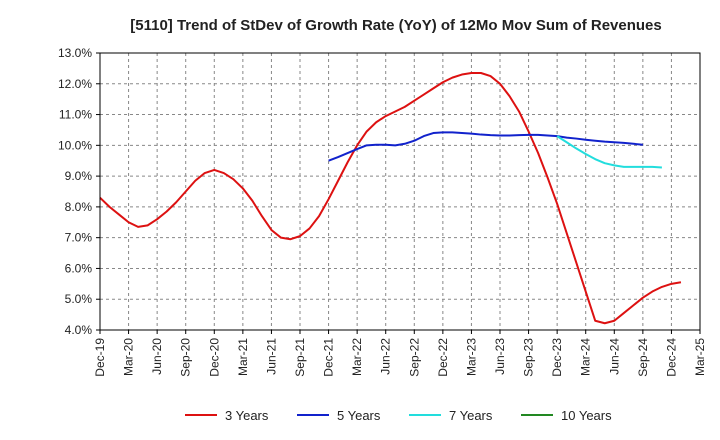  Describe the element at coordinates (557, 357) in the screenshot. I see `x-tick-label: Dec-23` at that location.